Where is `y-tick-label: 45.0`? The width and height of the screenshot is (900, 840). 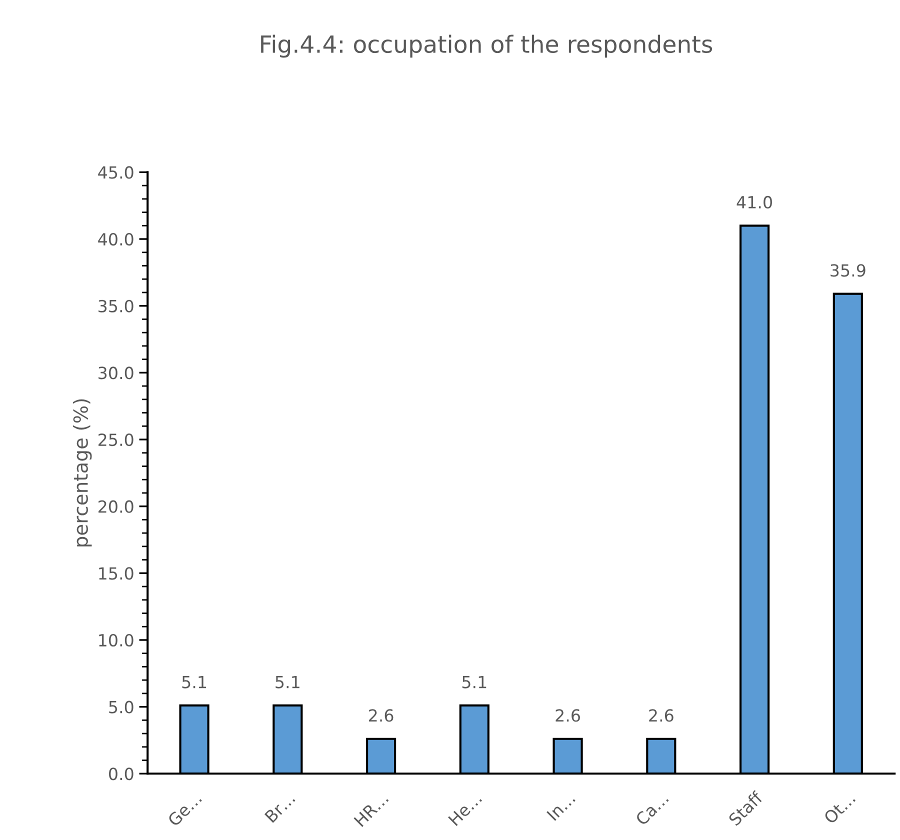
y-tick-label: 45.0 is located at coordinates (116, 172).